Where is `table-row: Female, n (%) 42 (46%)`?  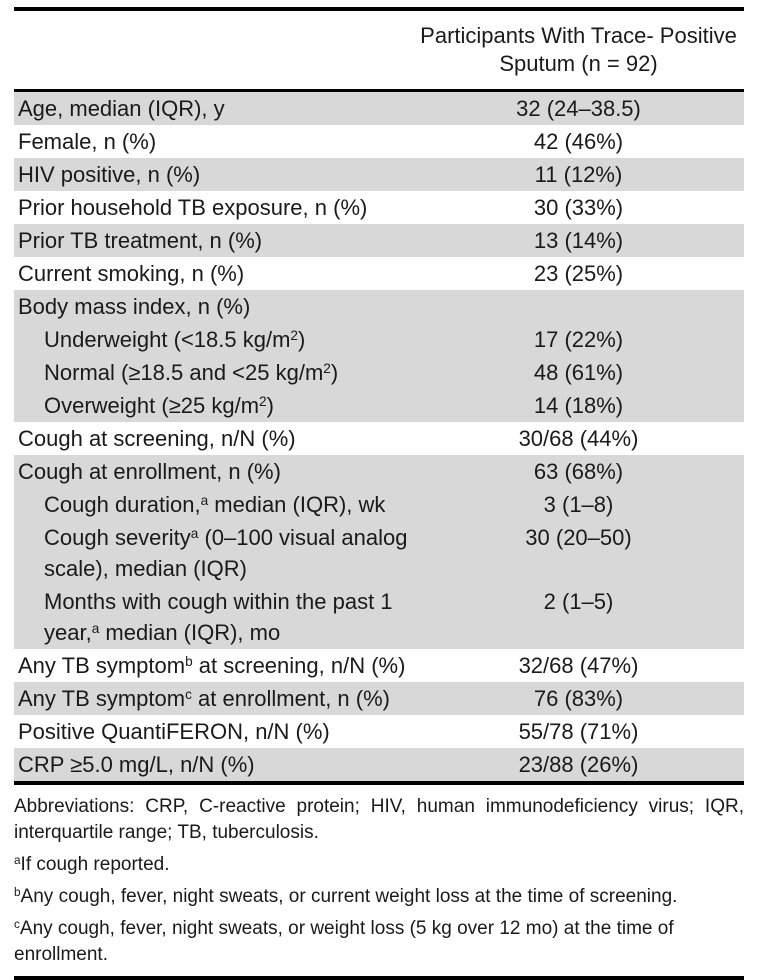
table-row: Female, n (%) 42 (46%) is located at coordinates (379, 141).